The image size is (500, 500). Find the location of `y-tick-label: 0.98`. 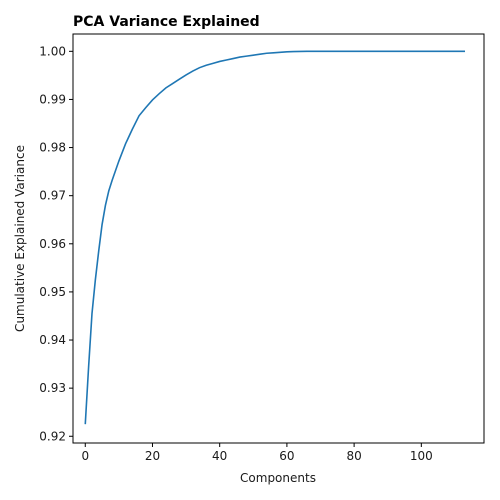

y-tick-label: 0.98 is located at coordinates (52, 148).